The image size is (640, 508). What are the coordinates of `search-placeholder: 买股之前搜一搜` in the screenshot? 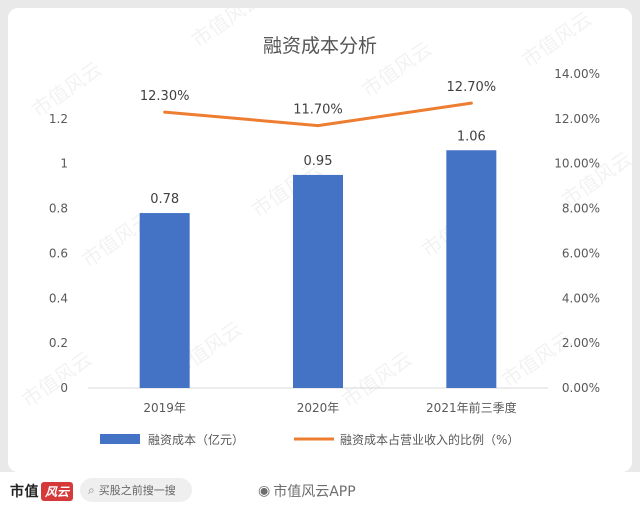 It's located at (137, 490).